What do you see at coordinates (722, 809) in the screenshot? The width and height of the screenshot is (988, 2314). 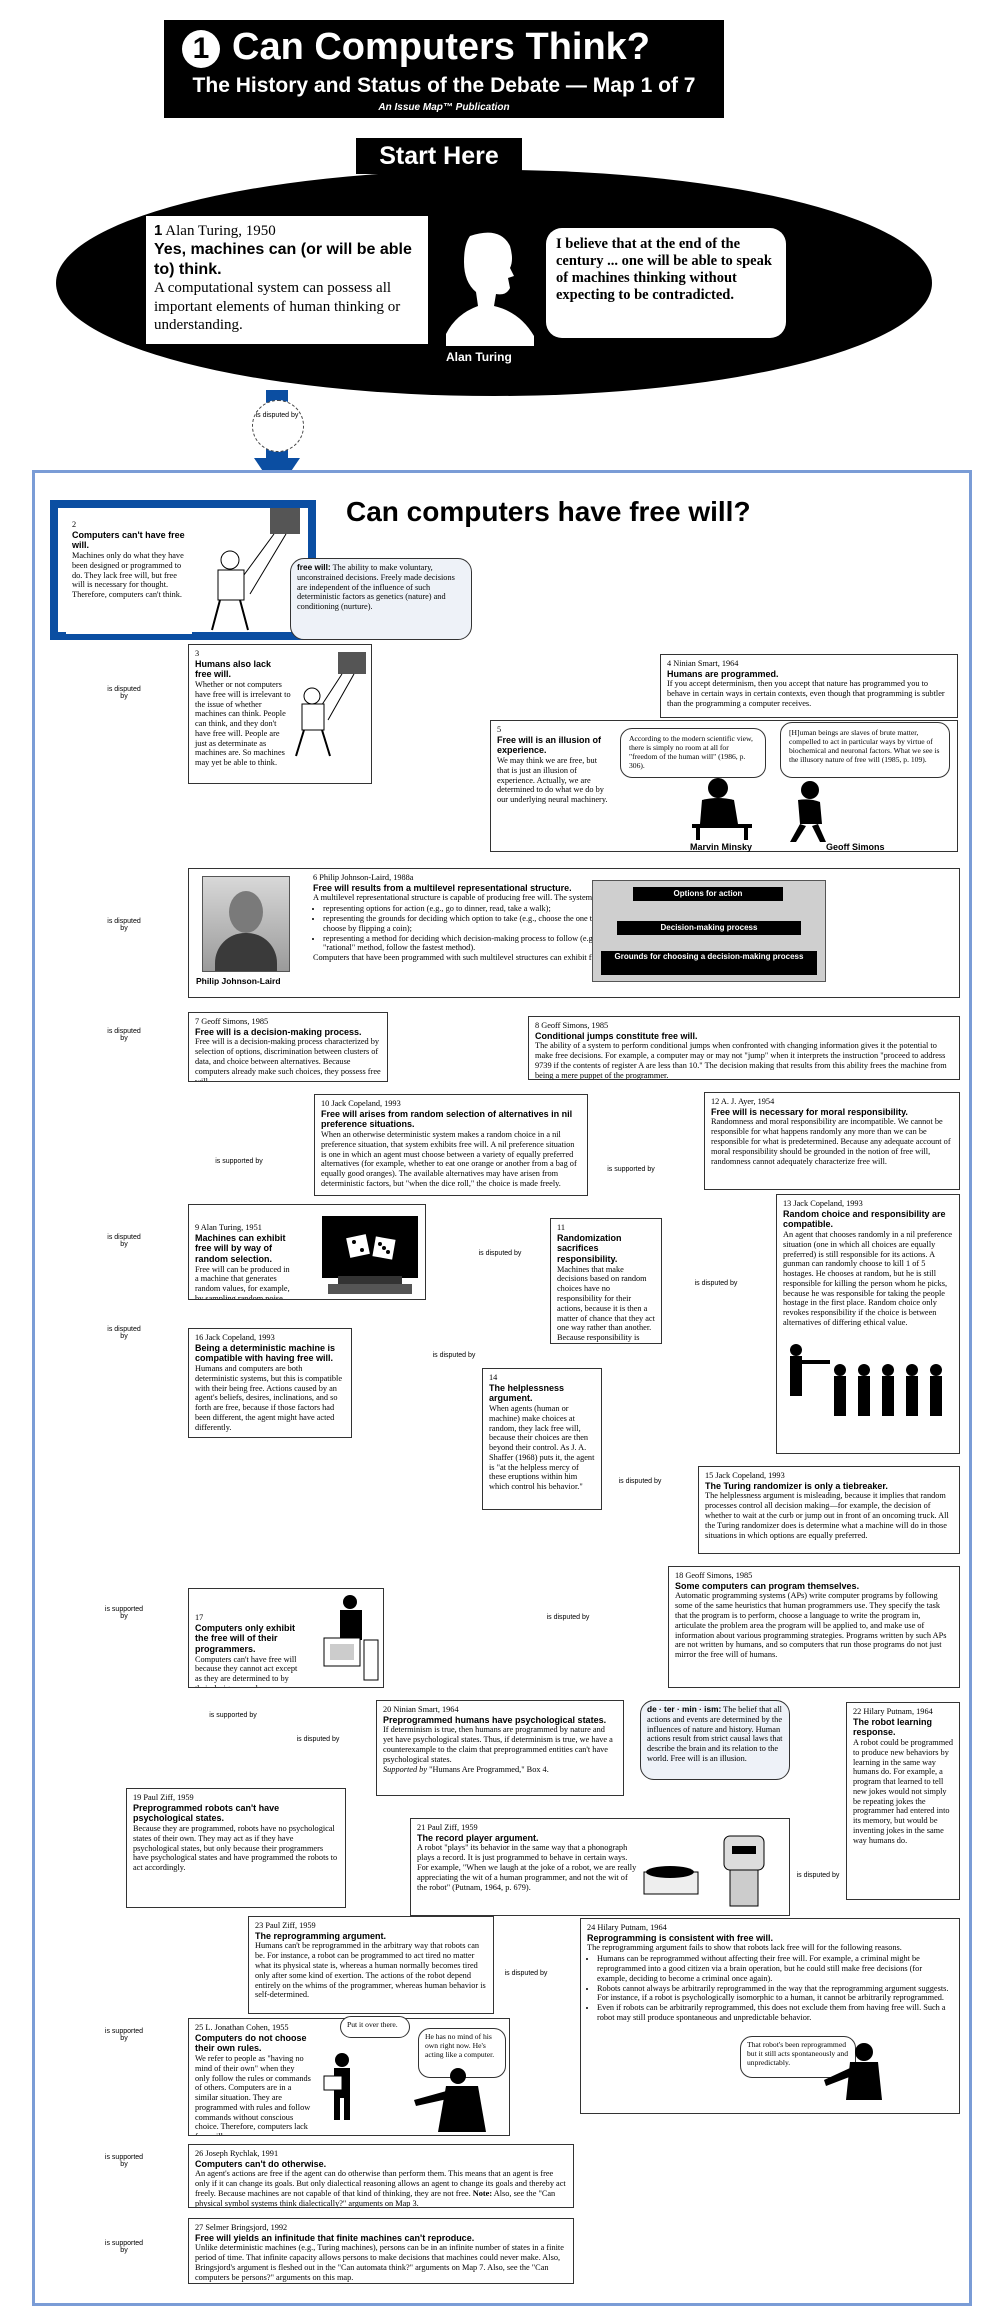 I see `minsky-silhouette` at bounding box center [722, 809].